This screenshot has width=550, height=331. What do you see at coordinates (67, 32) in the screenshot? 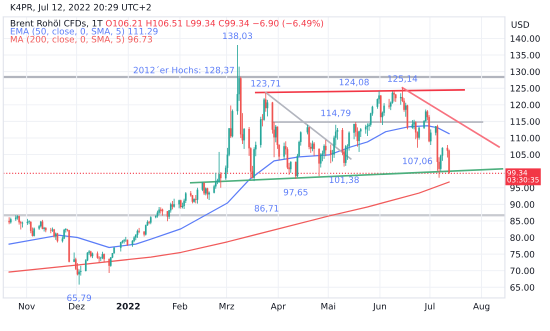
I see `text: EMA (50, close, 0, SMA, 5)` at bounding box center [67, 32].